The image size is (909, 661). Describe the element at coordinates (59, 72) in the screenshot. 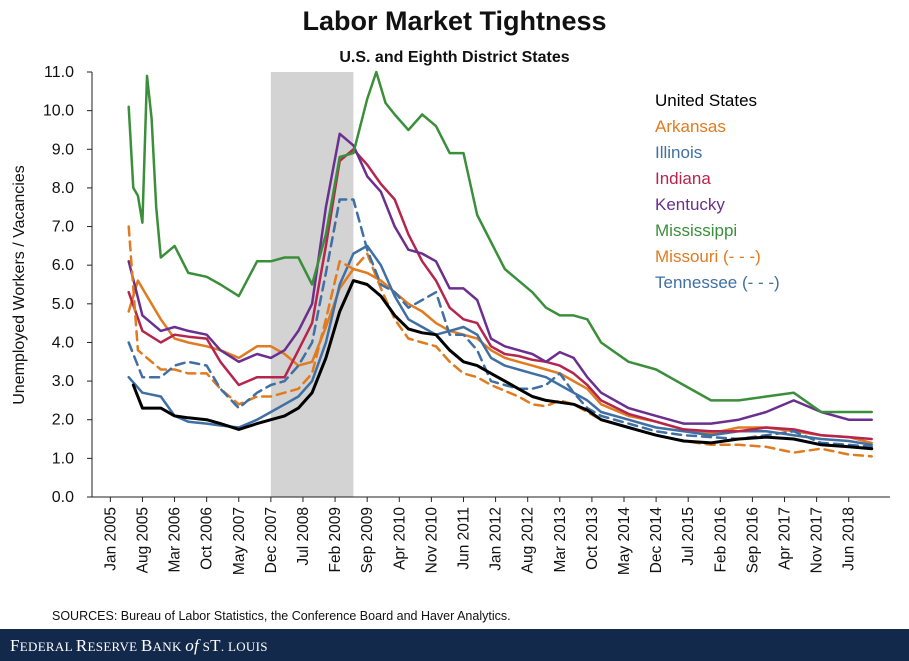

I see `y-tick-label: 11.0` at that location.